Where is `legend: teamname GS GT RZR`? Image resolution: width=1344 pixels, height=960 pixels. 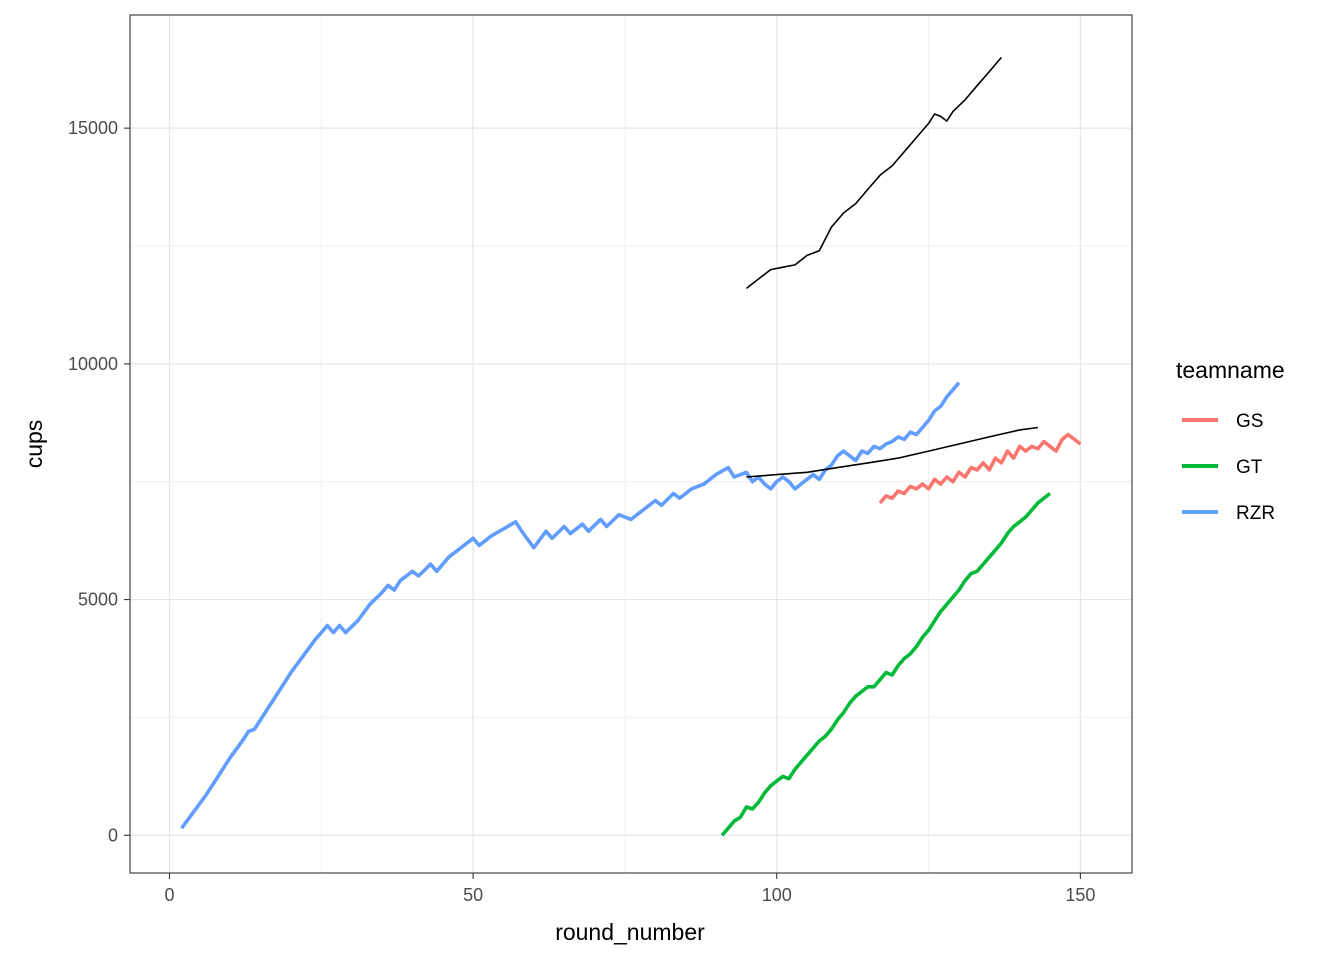 legend: teamname GS GT RZR is located at coordinates (1230, 440).